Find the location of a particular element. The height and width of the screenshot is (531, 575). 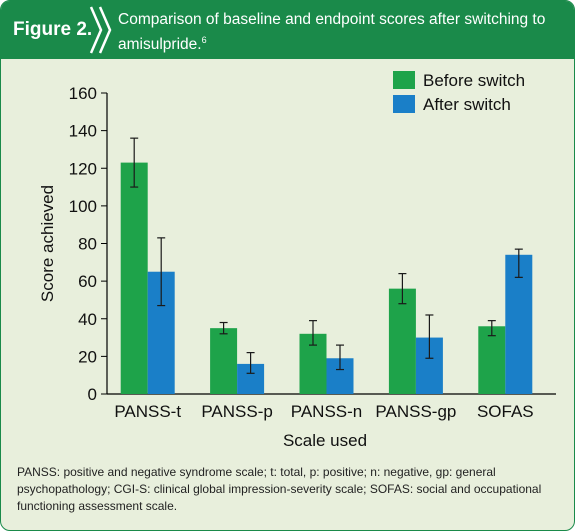

y-tick-label: 120 is located at coordinates (83, 168).